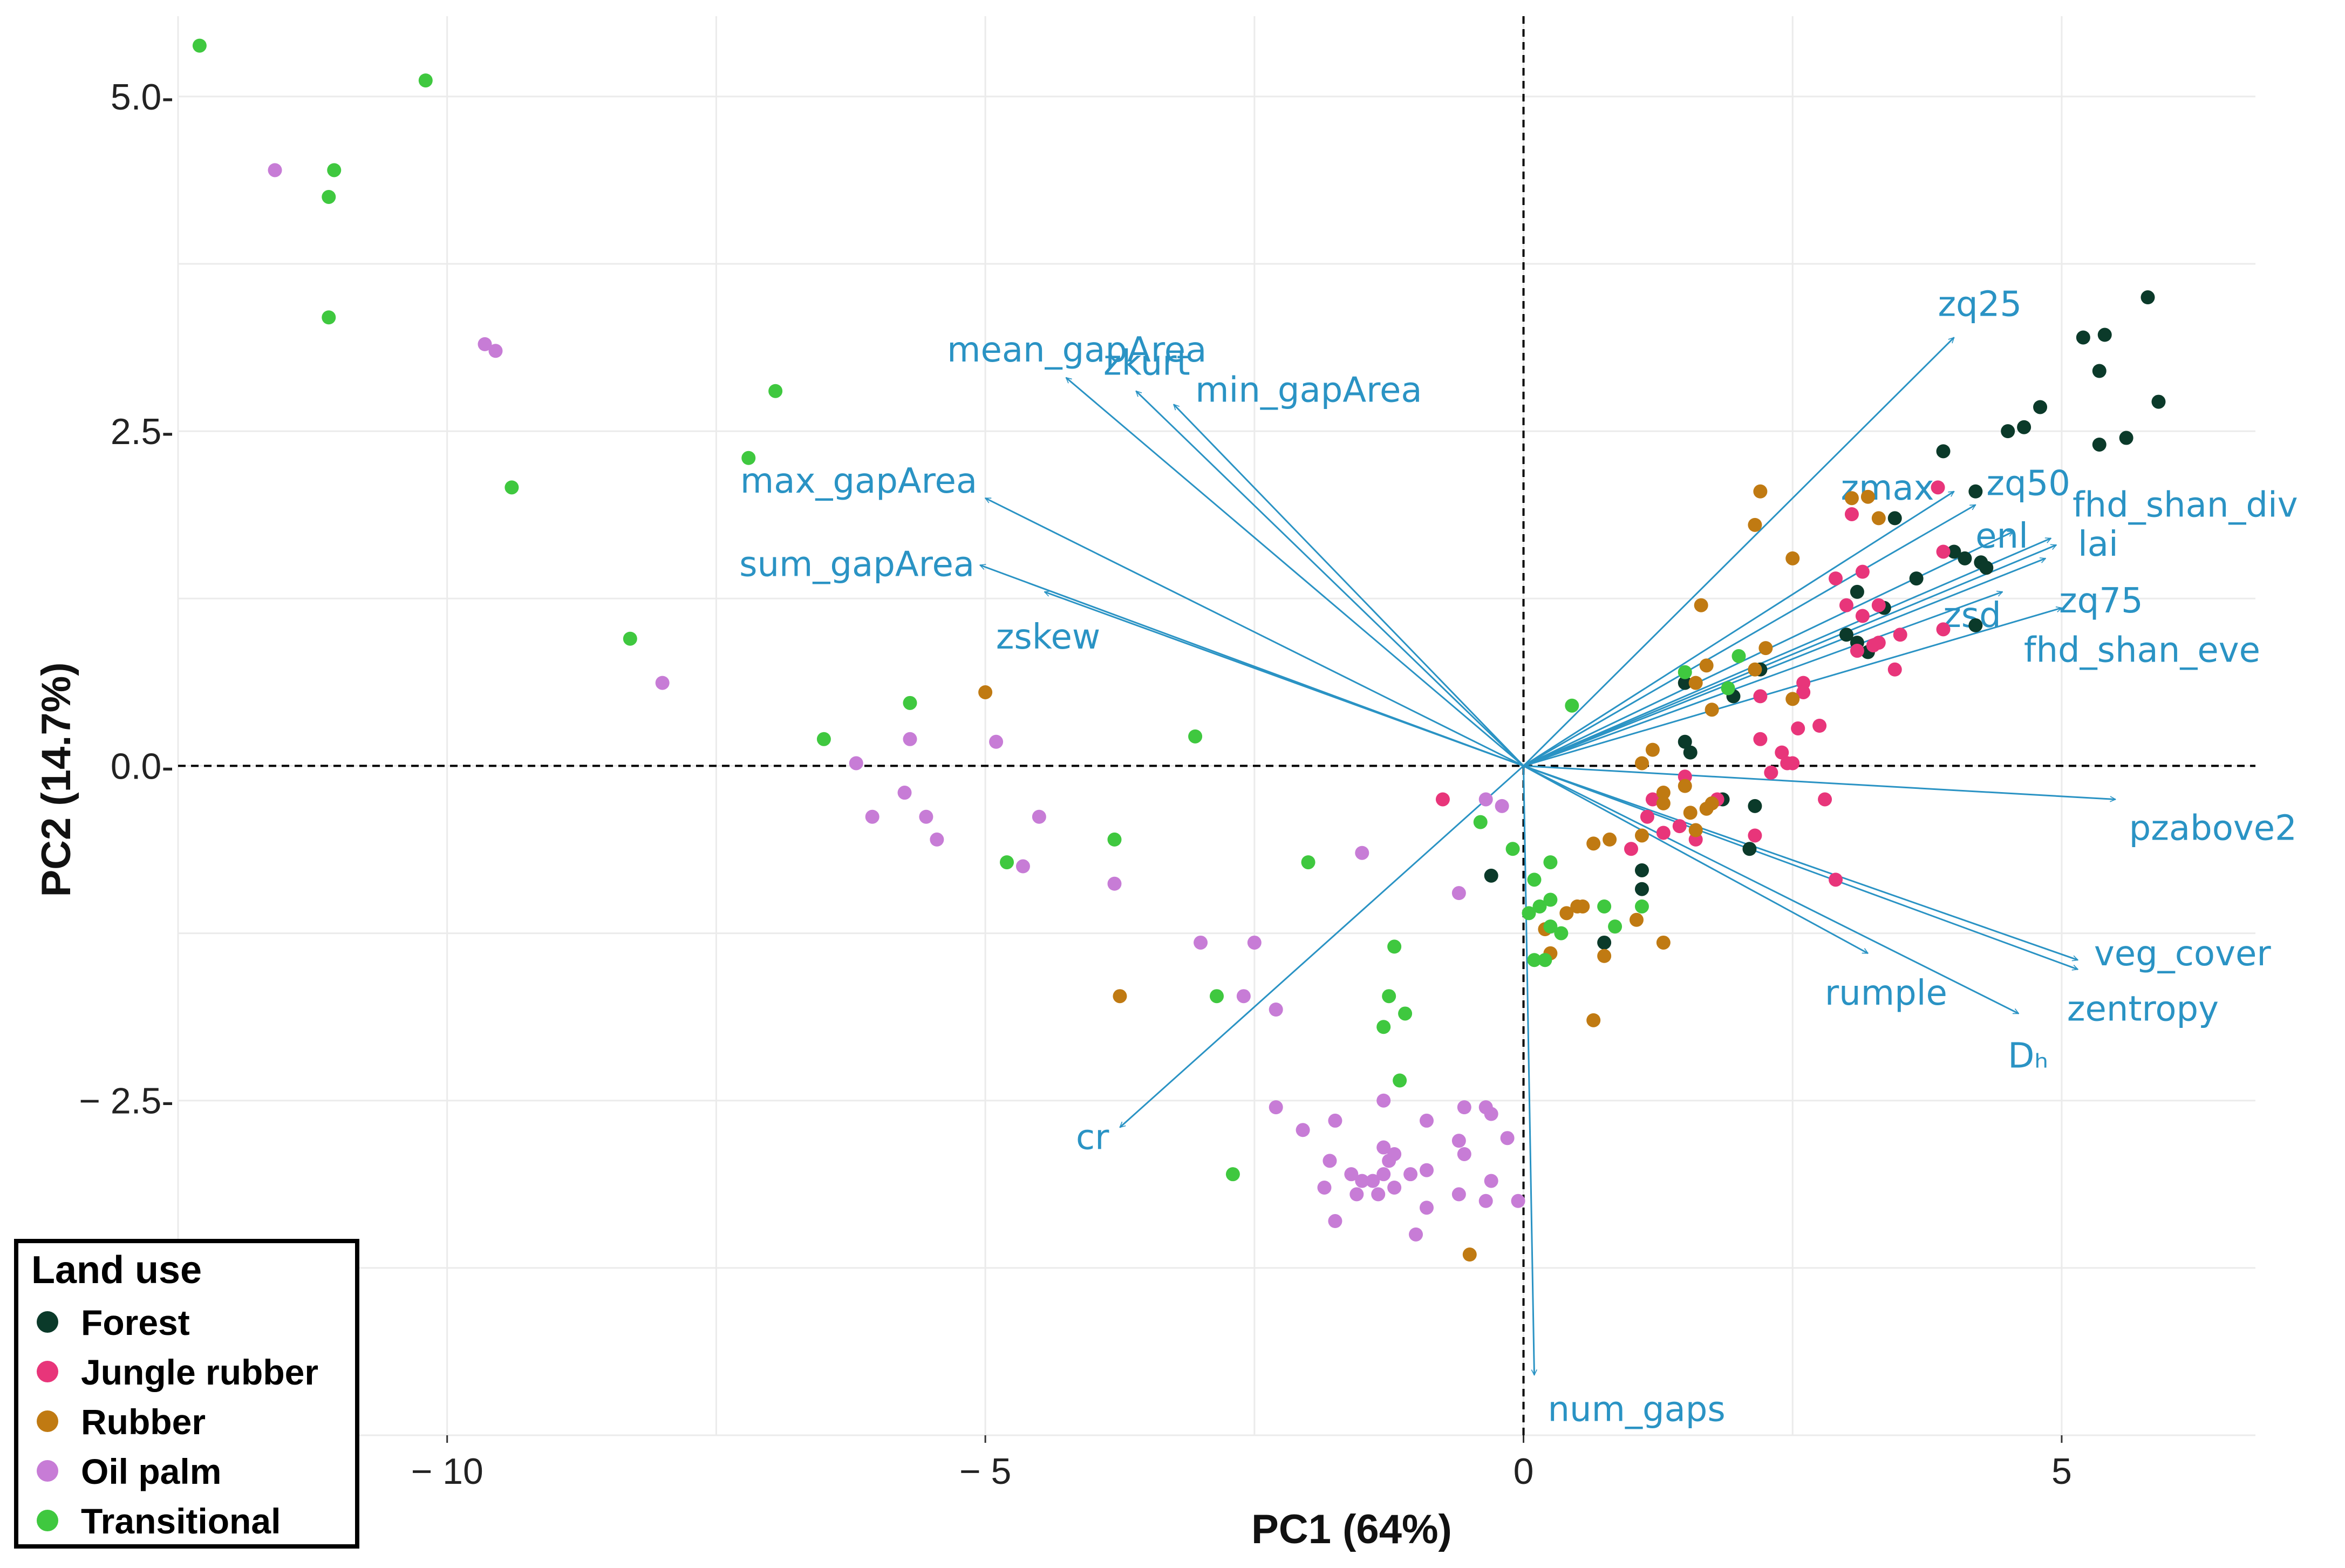  What do you see at coordinates (1092, 1137) in the screenshot?
I see `vector-label: cr` at bounding box center [1092, 1137].